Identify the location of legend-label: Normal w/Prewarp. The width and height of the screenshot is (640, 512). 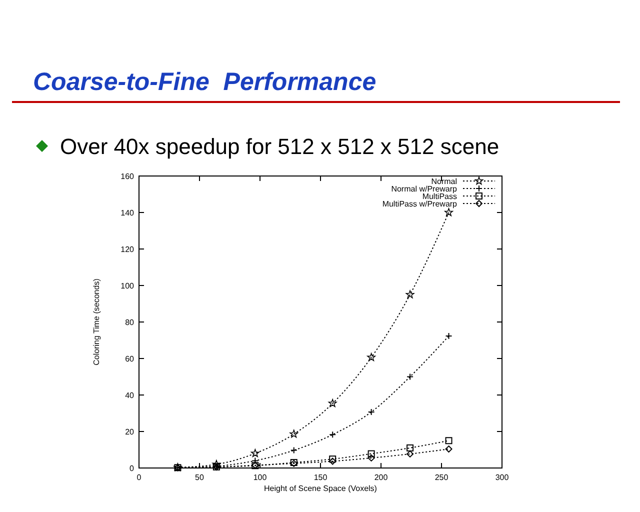
(424, 189).